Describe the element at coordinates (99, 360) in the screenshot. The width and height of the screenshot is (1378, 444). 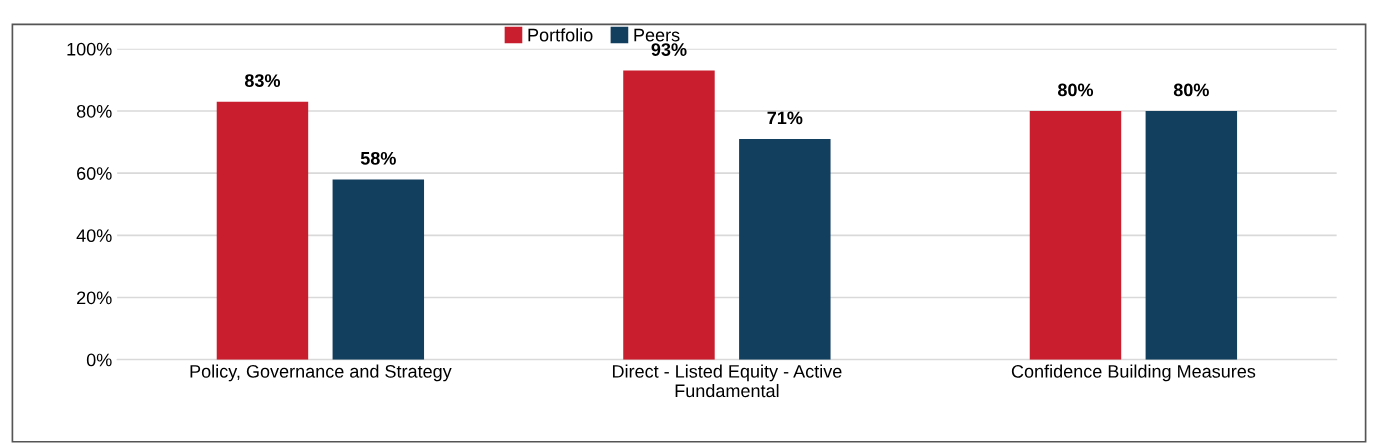
I see `y-tick-label: 0%` at that location.